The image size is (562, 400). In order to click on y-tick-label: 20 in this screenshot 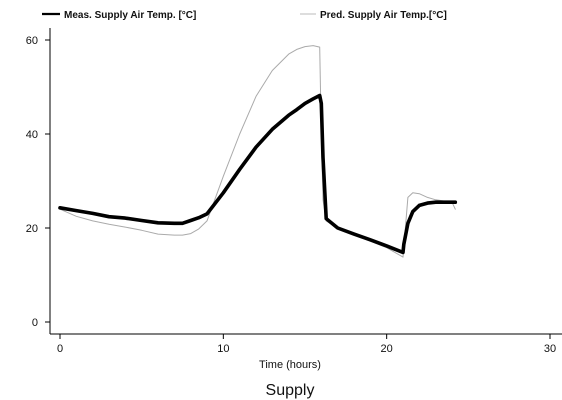, I will do `click(32, 229)`.